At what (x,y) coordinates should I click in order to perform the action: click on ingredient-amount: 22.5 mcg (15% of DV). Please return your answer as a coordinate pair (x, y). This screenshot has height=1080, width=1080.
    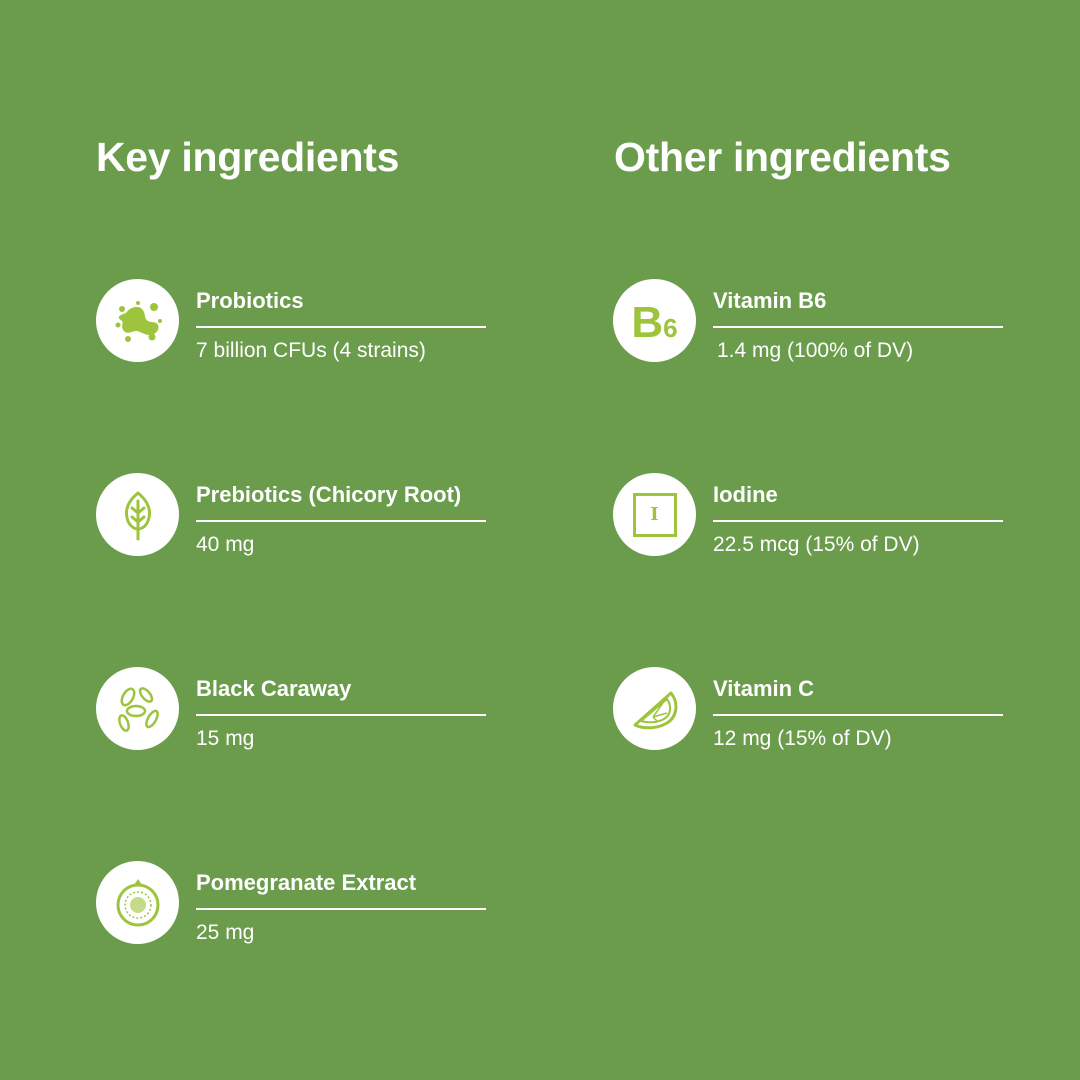
    Looking at the image, I should click on (816, 544).